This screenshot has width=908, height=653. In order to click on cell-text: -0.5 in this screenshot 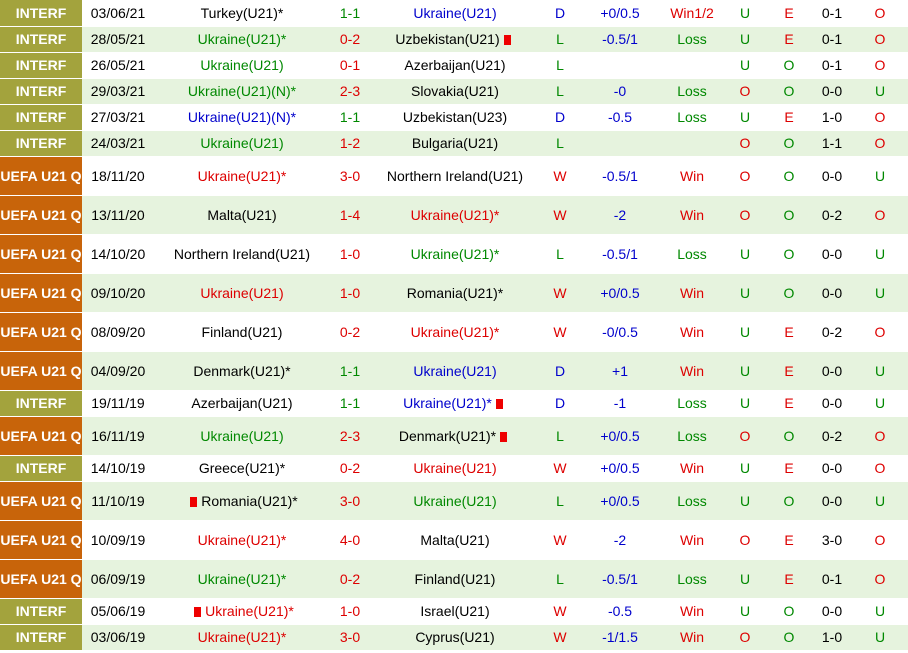, I will do `click(620, 117)`.